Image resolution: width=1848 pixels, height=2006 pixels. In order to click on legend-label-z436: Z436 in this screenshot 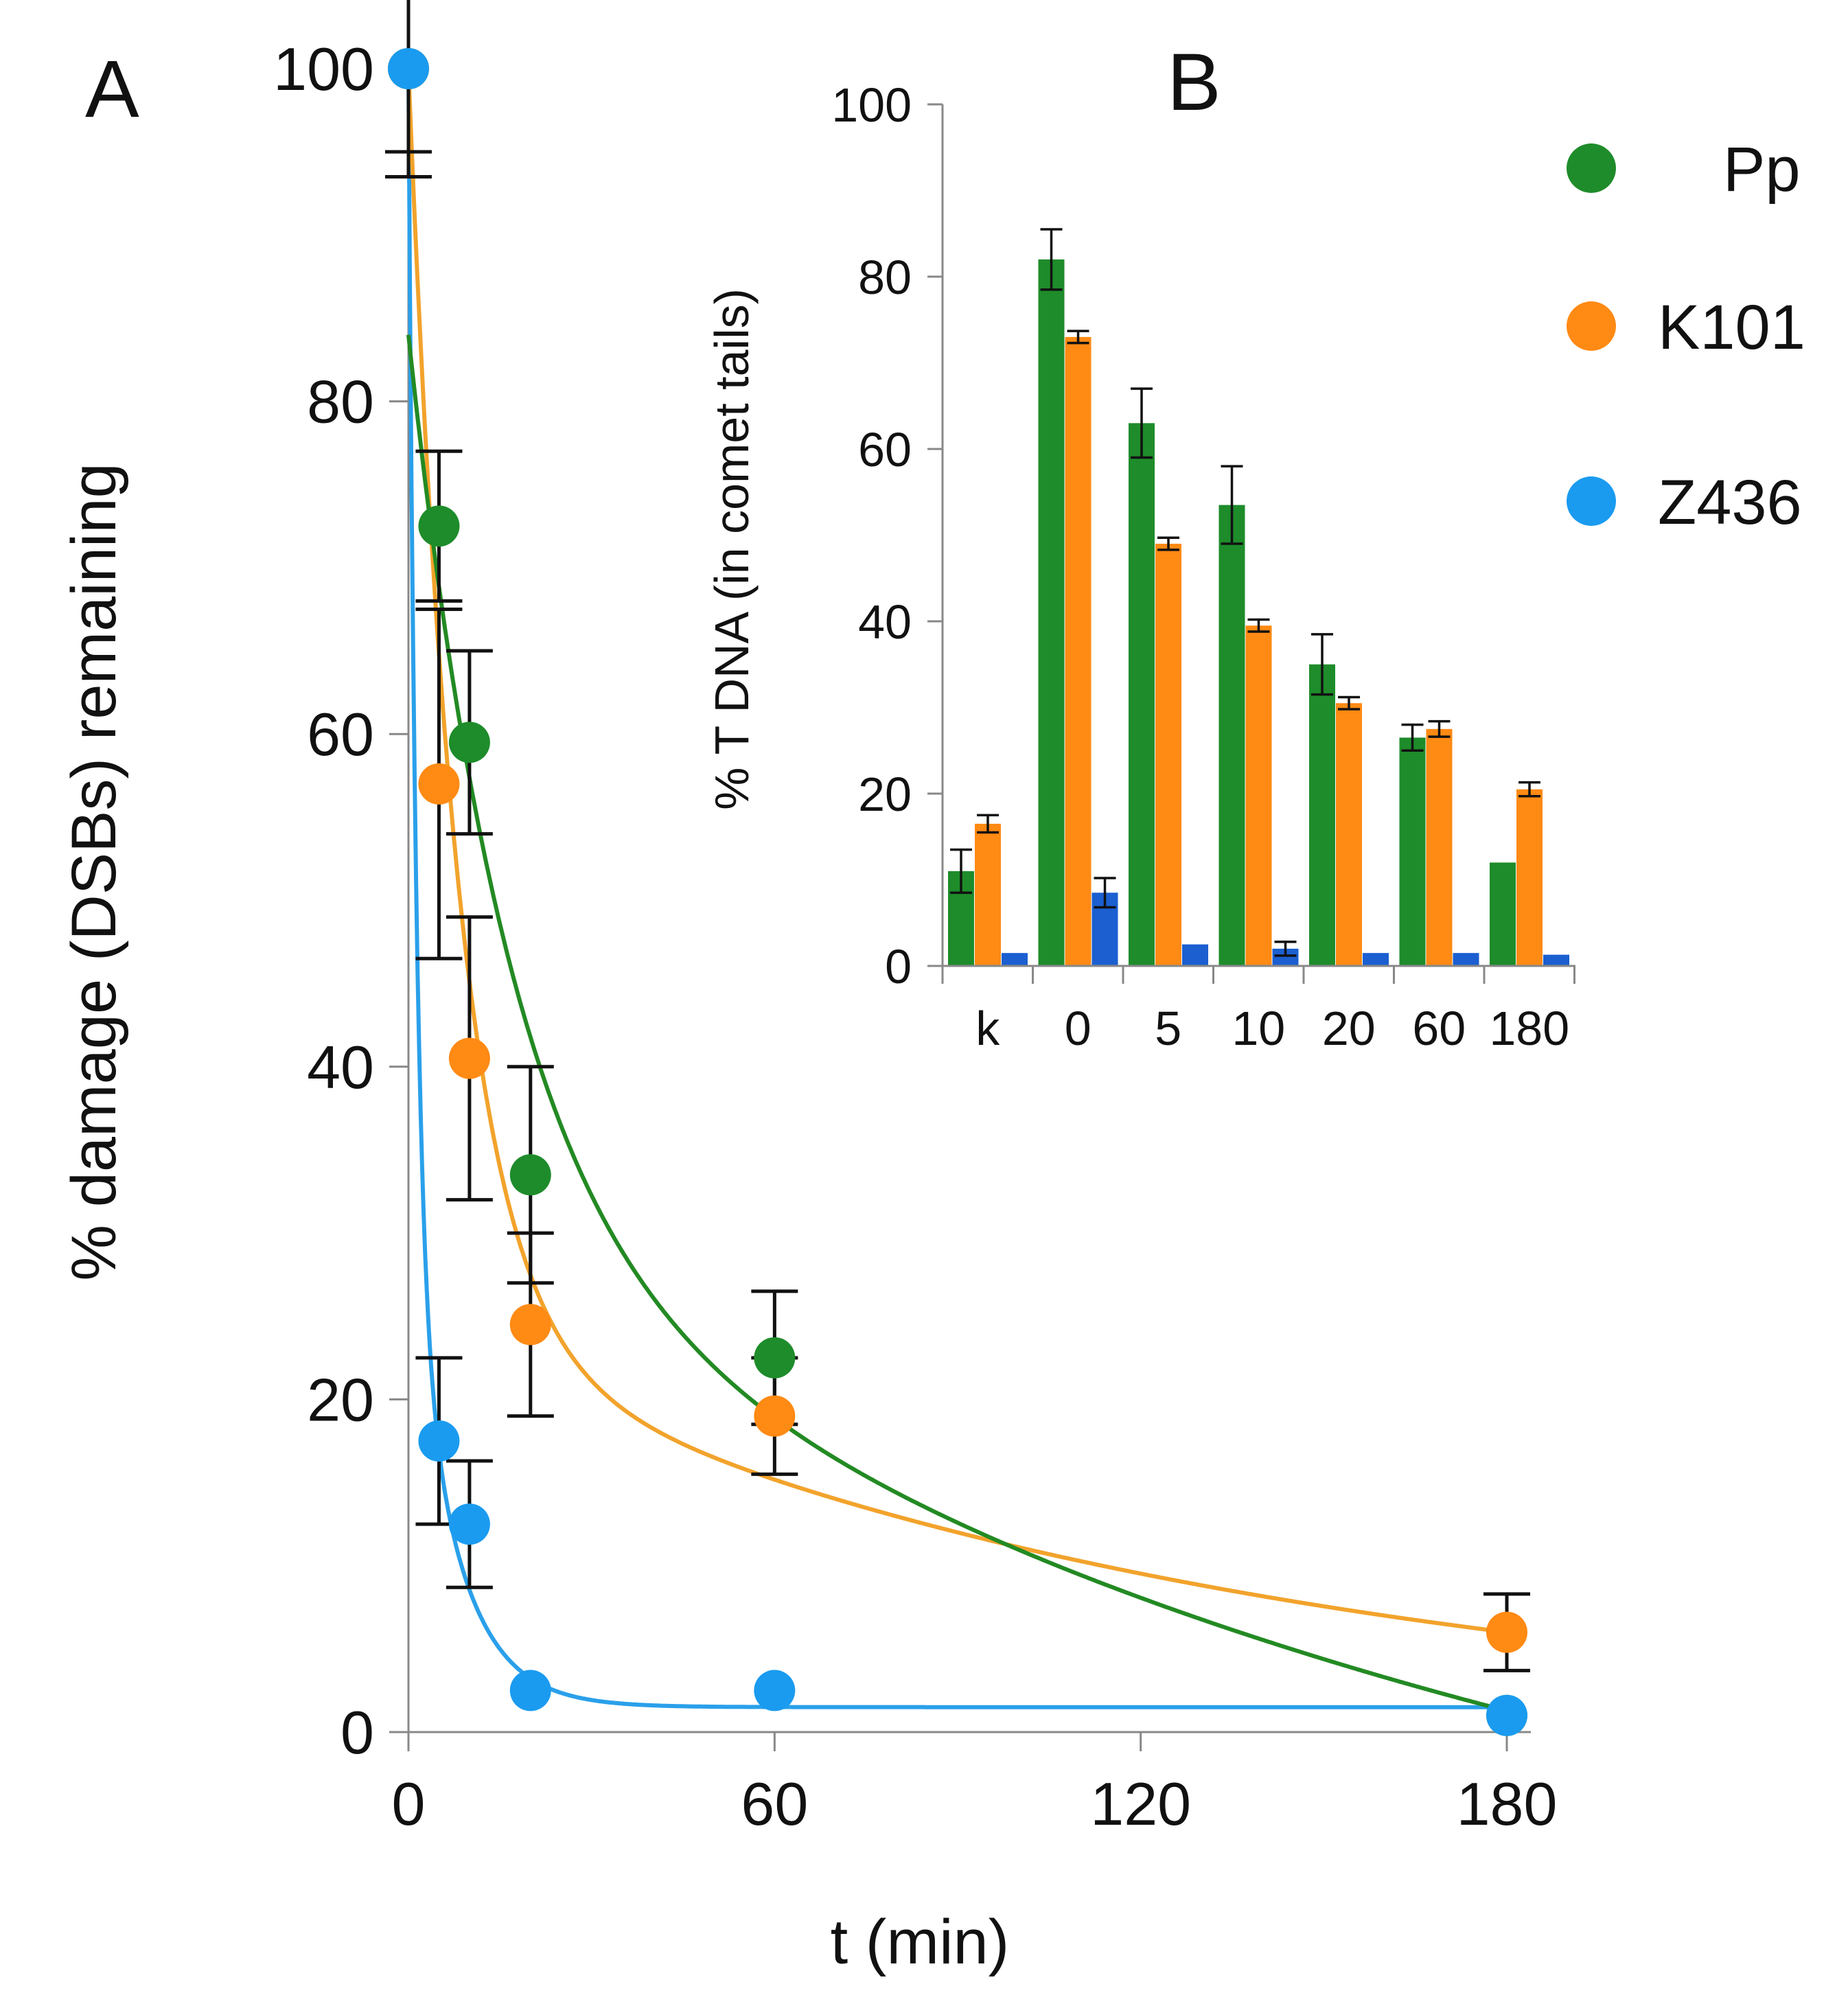, I will do `click(1730, 503)`.